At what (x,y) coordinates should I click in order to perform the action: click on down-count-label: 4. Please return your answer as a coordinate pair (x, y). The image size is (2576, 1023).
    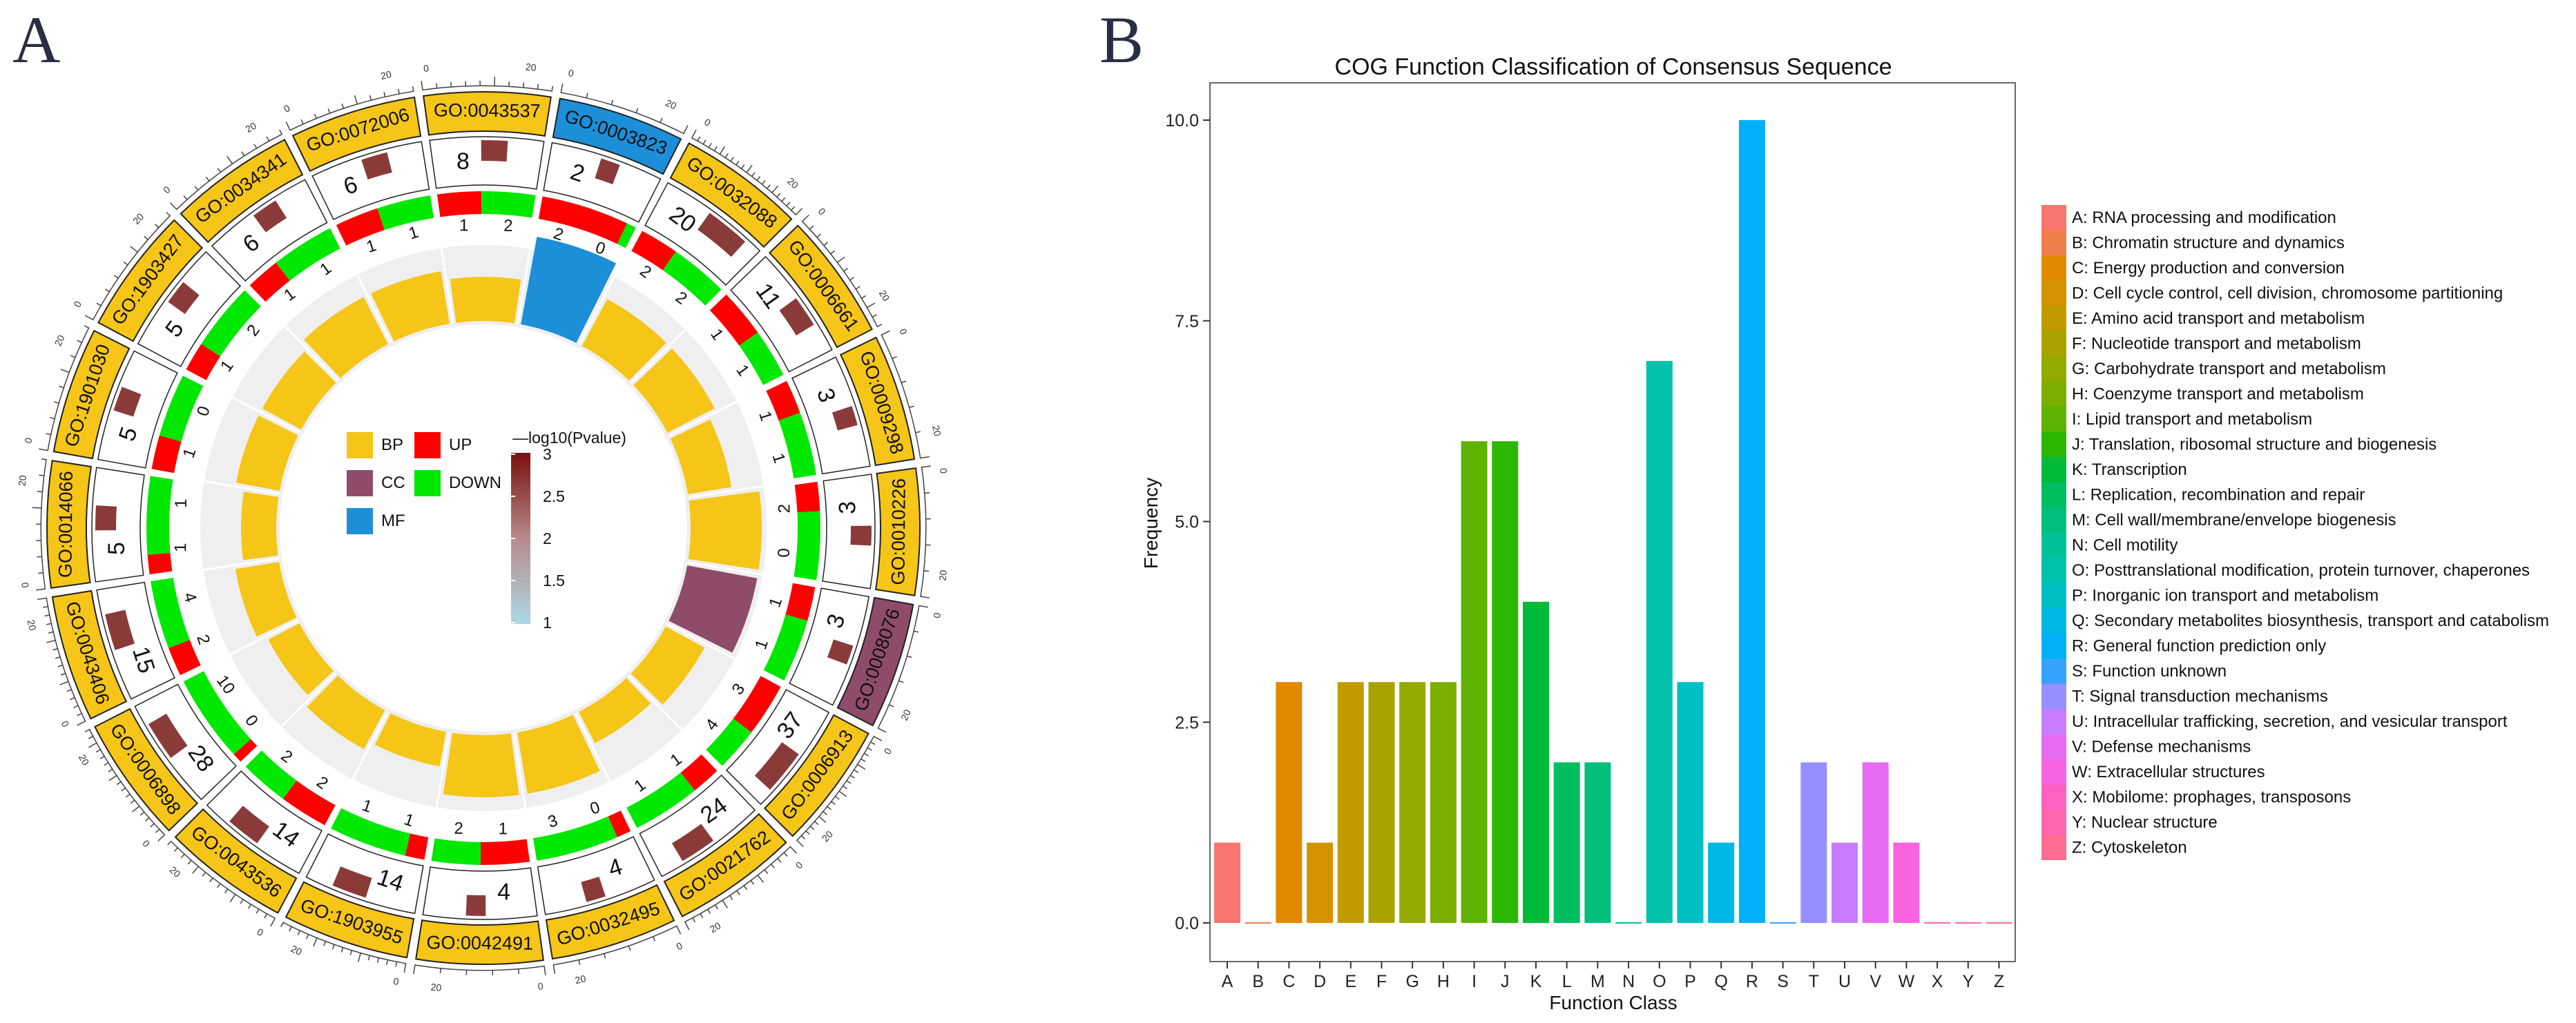
    Looking at the image, I should click on (190, 597).